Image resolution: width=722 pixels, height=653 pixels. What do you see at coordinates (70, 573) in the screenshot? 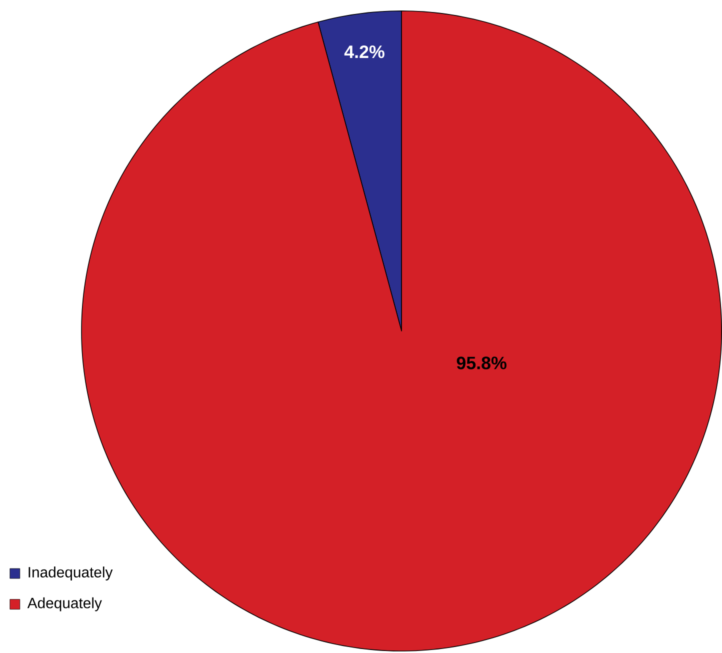
I see `legend-label: Inadequately` at bounding box center [70, 573].